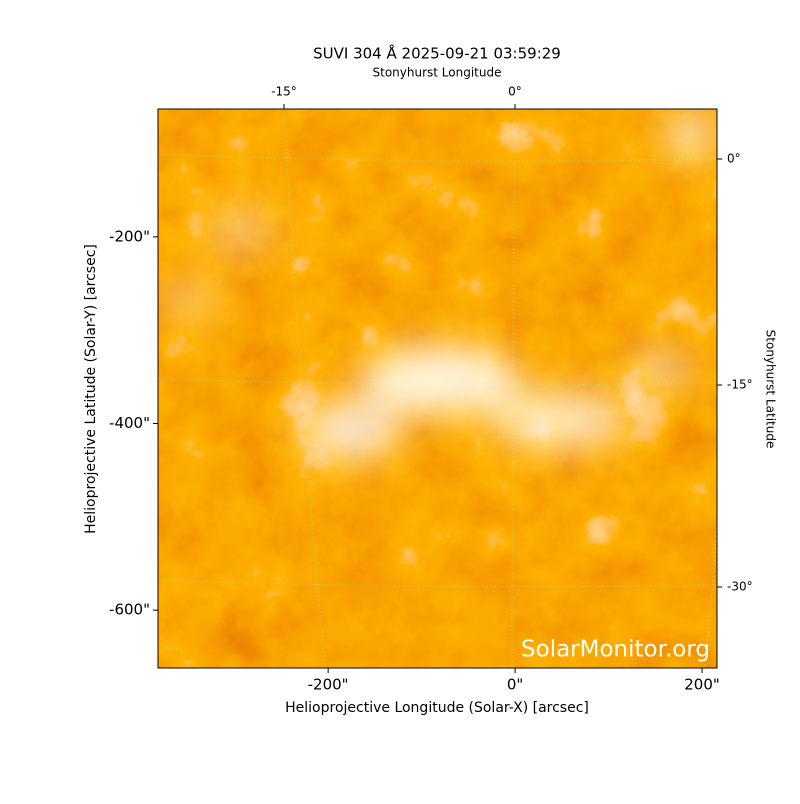 The image size is (800, 804). I want to click on right-tick-label: -30°, so click(740, 587).